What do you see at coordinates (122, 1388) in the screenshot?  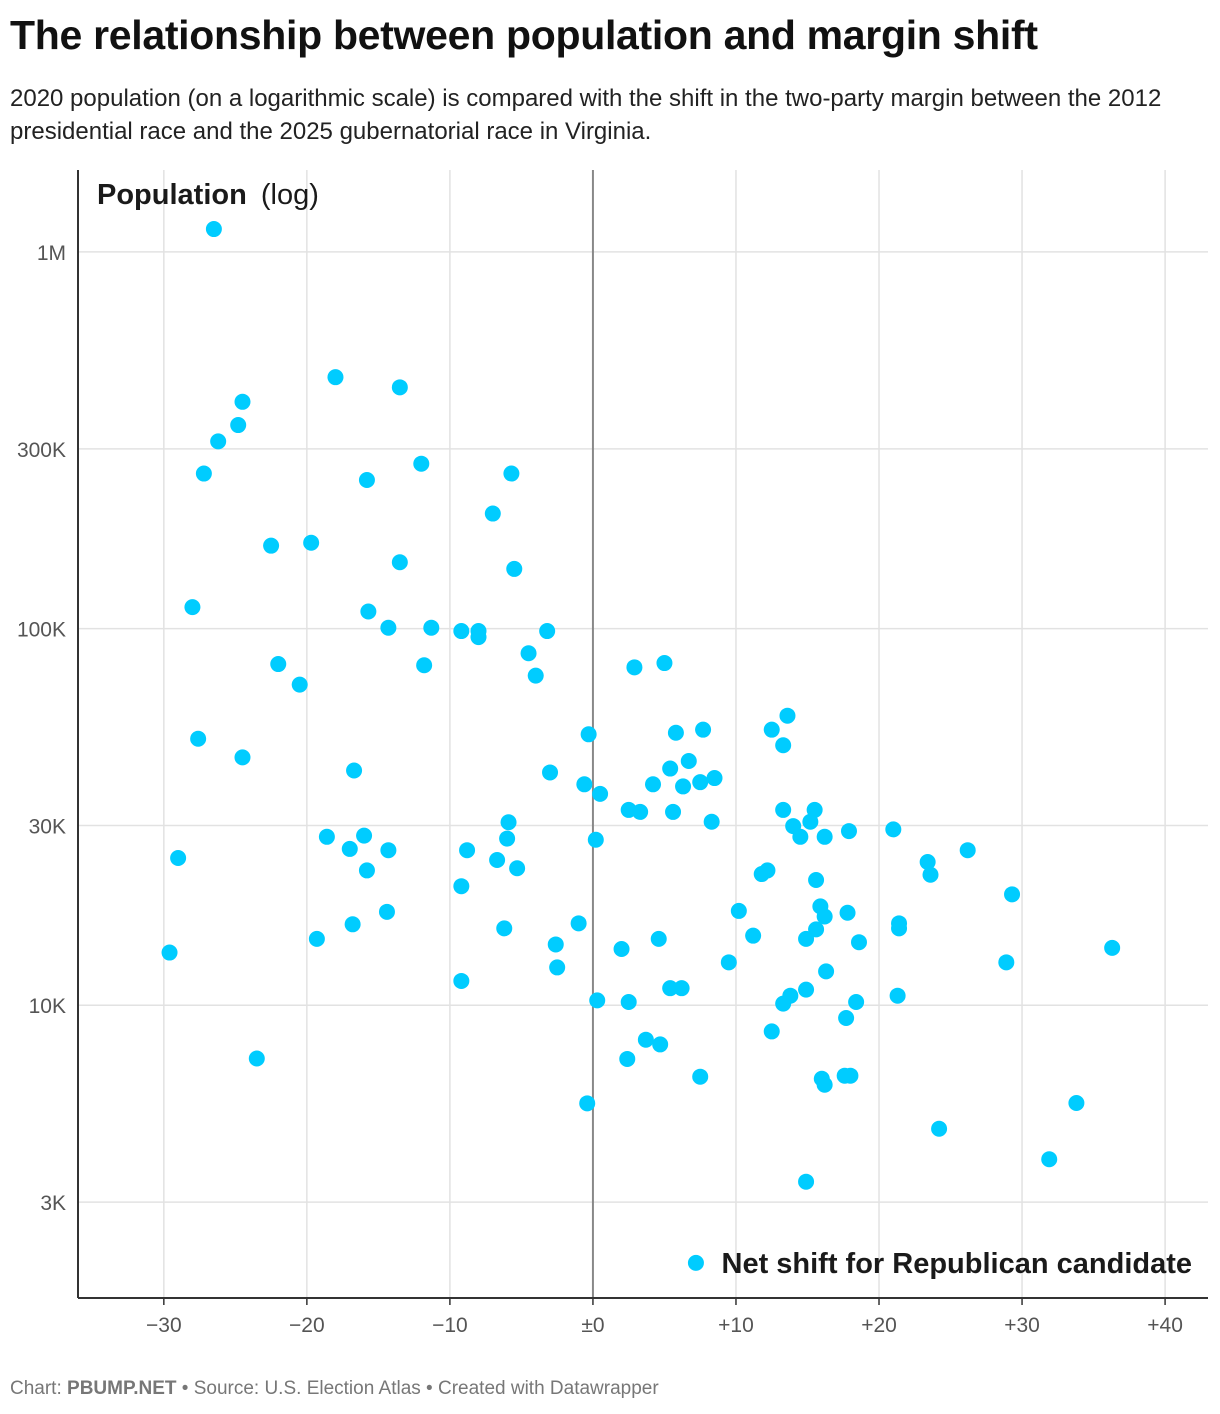 I see `footer-chart-source: PBUMP.NET` at bounding box center [122, 1388].